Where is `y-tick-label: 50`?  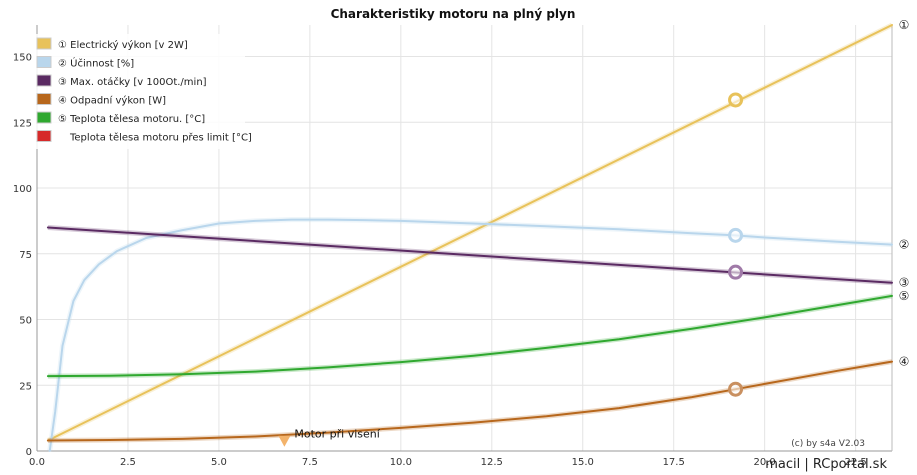
y-tick-label: 50 is located at coordinates (25, 321).